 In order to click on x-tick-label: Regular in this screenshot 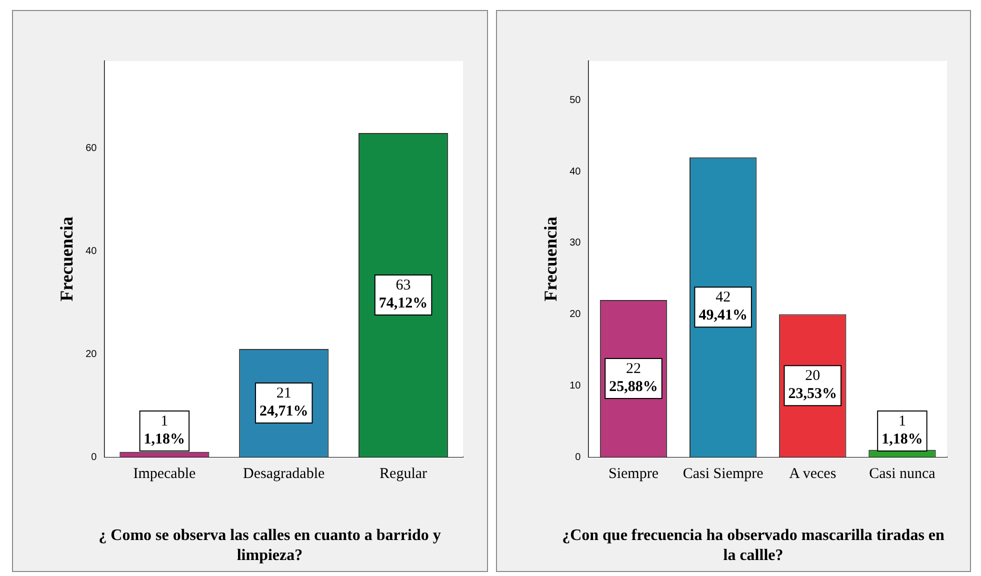, I will do `click(404, 474)`.